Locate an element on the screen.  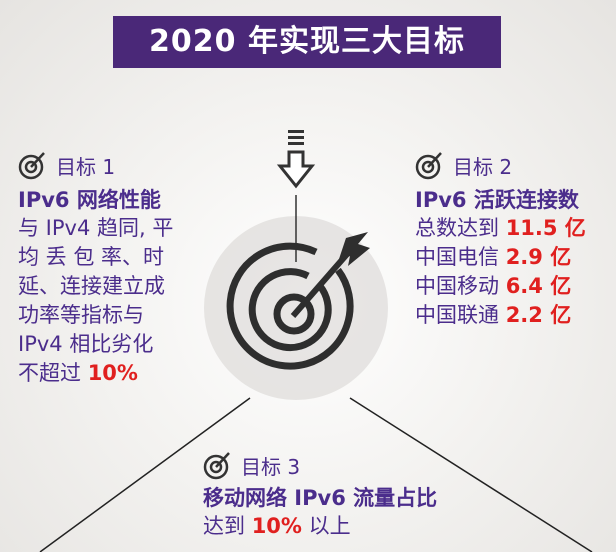
goal-text-line: 与 IPv4 趋同, 平 is located at coordinates (96, 228).